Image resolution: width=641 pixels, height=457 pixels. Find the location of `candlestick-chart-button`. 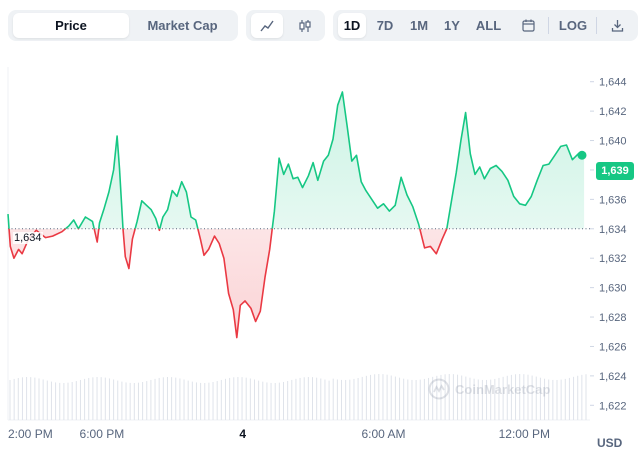

candlestick-chart-button is located at coordinates (305, 25).